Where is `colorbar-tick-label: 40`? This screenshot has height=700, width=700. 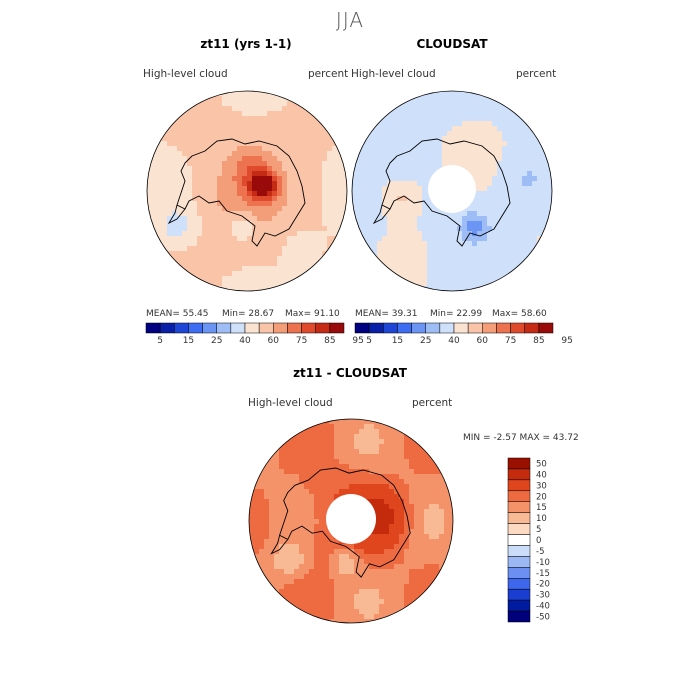
colorbar-tick-label: 40 is located at coordinates (541, 475).